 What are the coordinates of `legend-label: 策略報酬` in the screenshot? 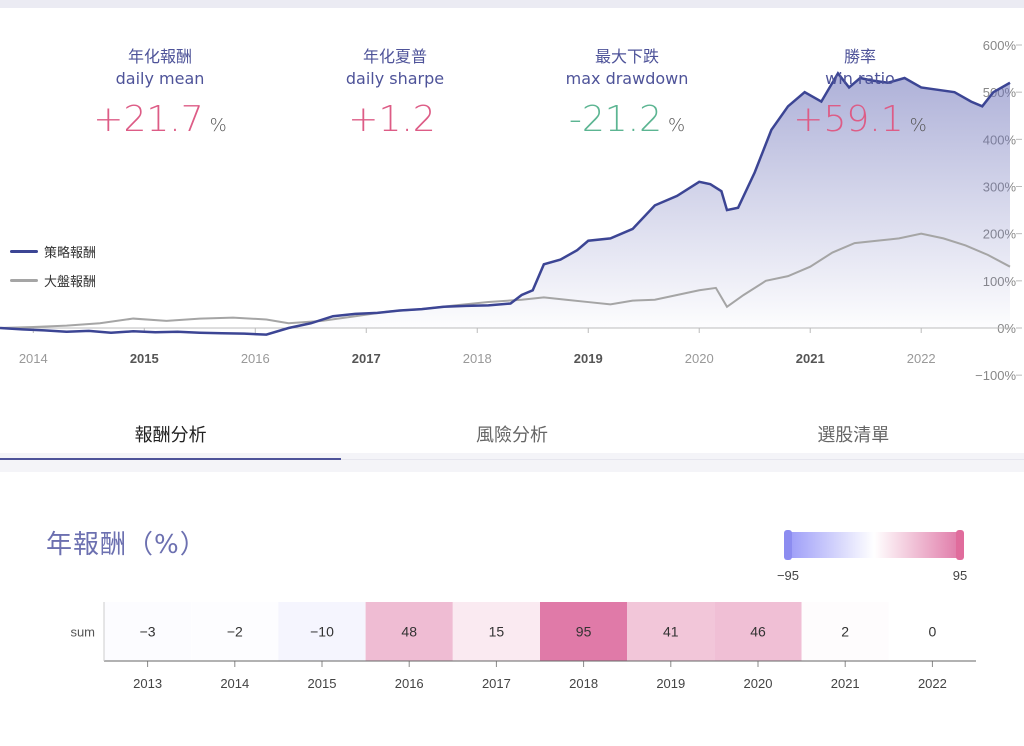 It's located at (70, 253).